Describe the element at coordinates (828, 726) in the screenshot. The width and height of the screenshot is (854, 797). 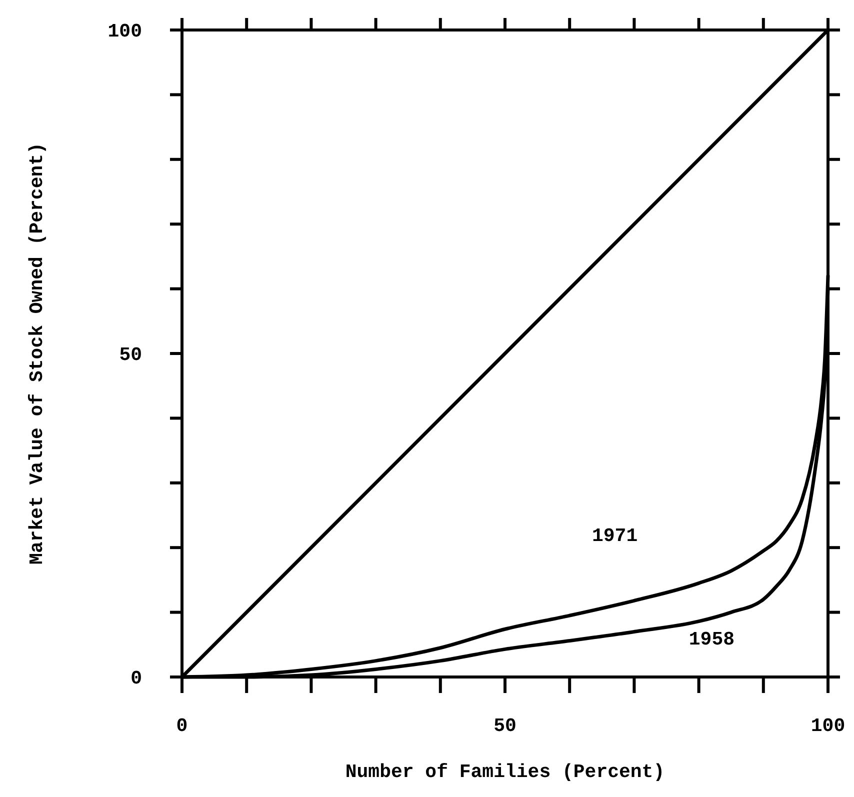
I see `x-tick-label: 100` at that location.